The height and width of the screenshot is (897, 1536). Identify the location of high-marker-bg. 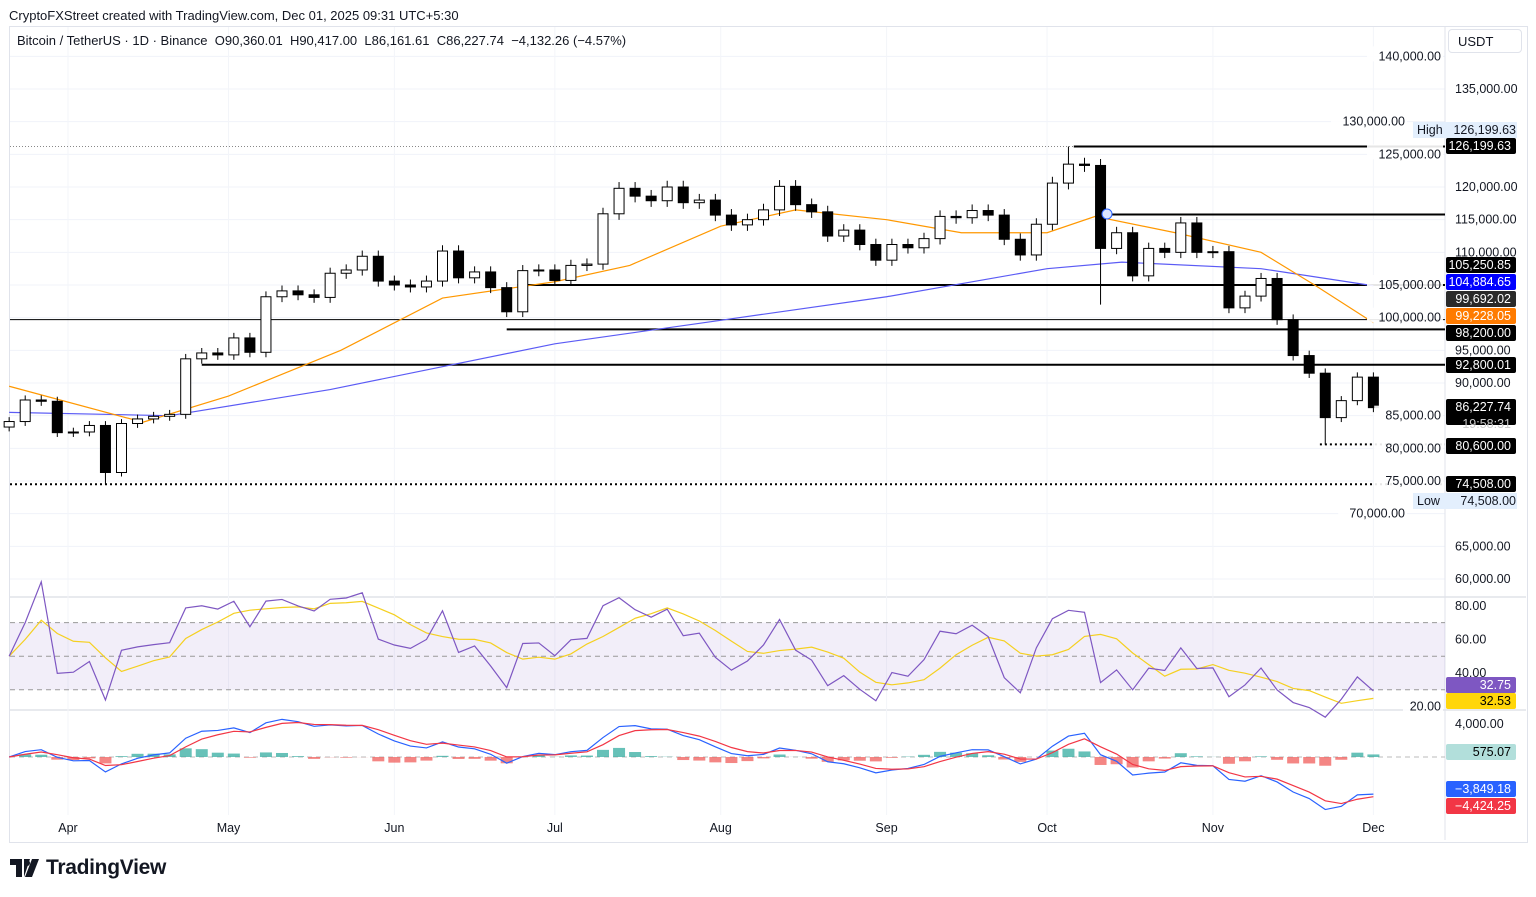
(1465, 130).